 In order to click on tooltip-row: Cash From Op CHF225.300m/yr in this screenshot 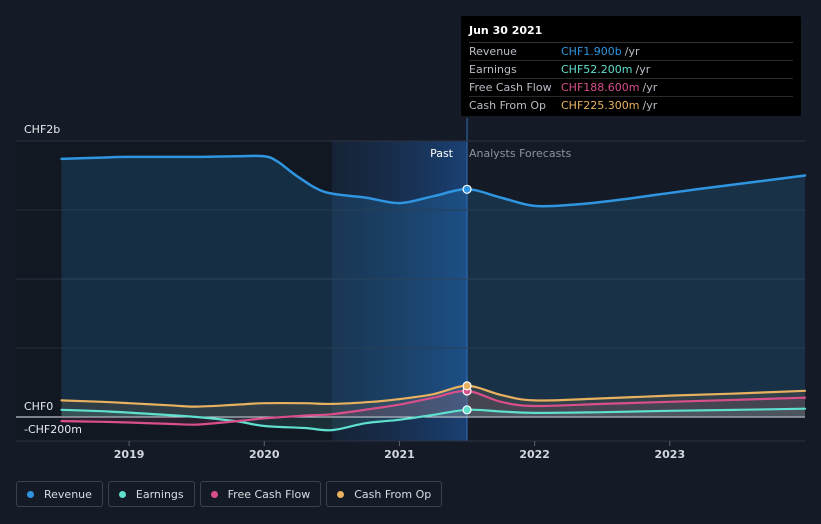, I will do `click(631, 105)`.